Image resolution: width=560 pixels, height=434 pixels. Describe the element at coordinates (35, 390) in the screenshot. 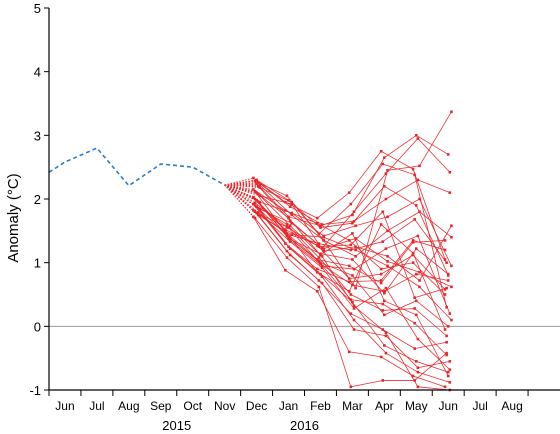

I see `y-tick-label: -1` at that location.